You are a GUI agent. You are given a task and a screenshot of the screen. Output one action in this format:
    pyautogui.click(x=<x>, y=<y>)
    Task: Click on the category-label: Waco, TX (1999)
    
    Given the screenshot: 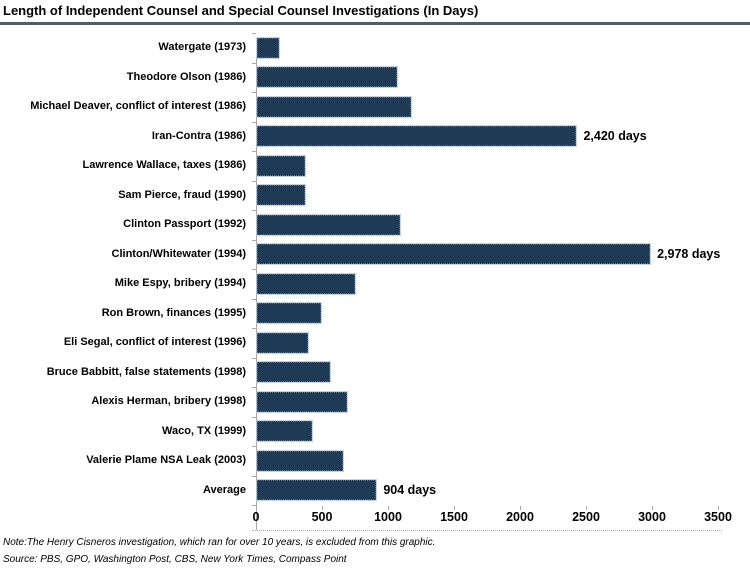 What is the action you would take?
    pyautogui.click(x=204, y=430)
    